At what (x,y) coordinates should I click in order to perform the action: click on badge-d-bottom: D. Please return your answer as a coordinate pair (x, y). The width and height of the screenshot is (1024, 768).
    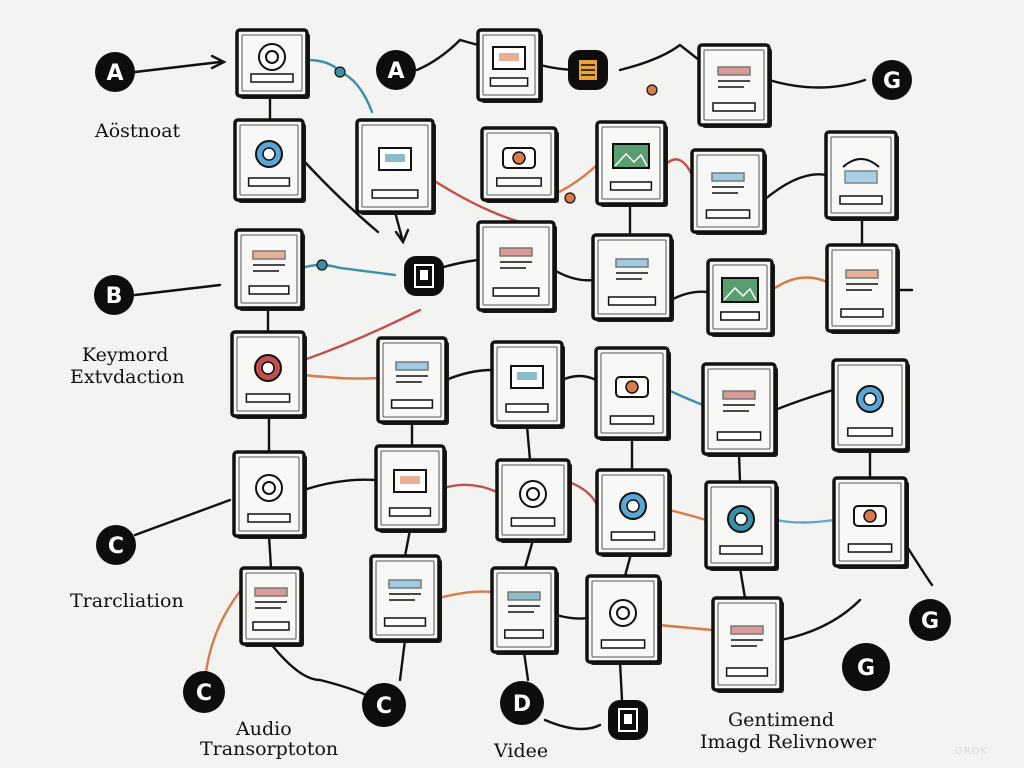
    Looking at the image, I should click on (522, 703).